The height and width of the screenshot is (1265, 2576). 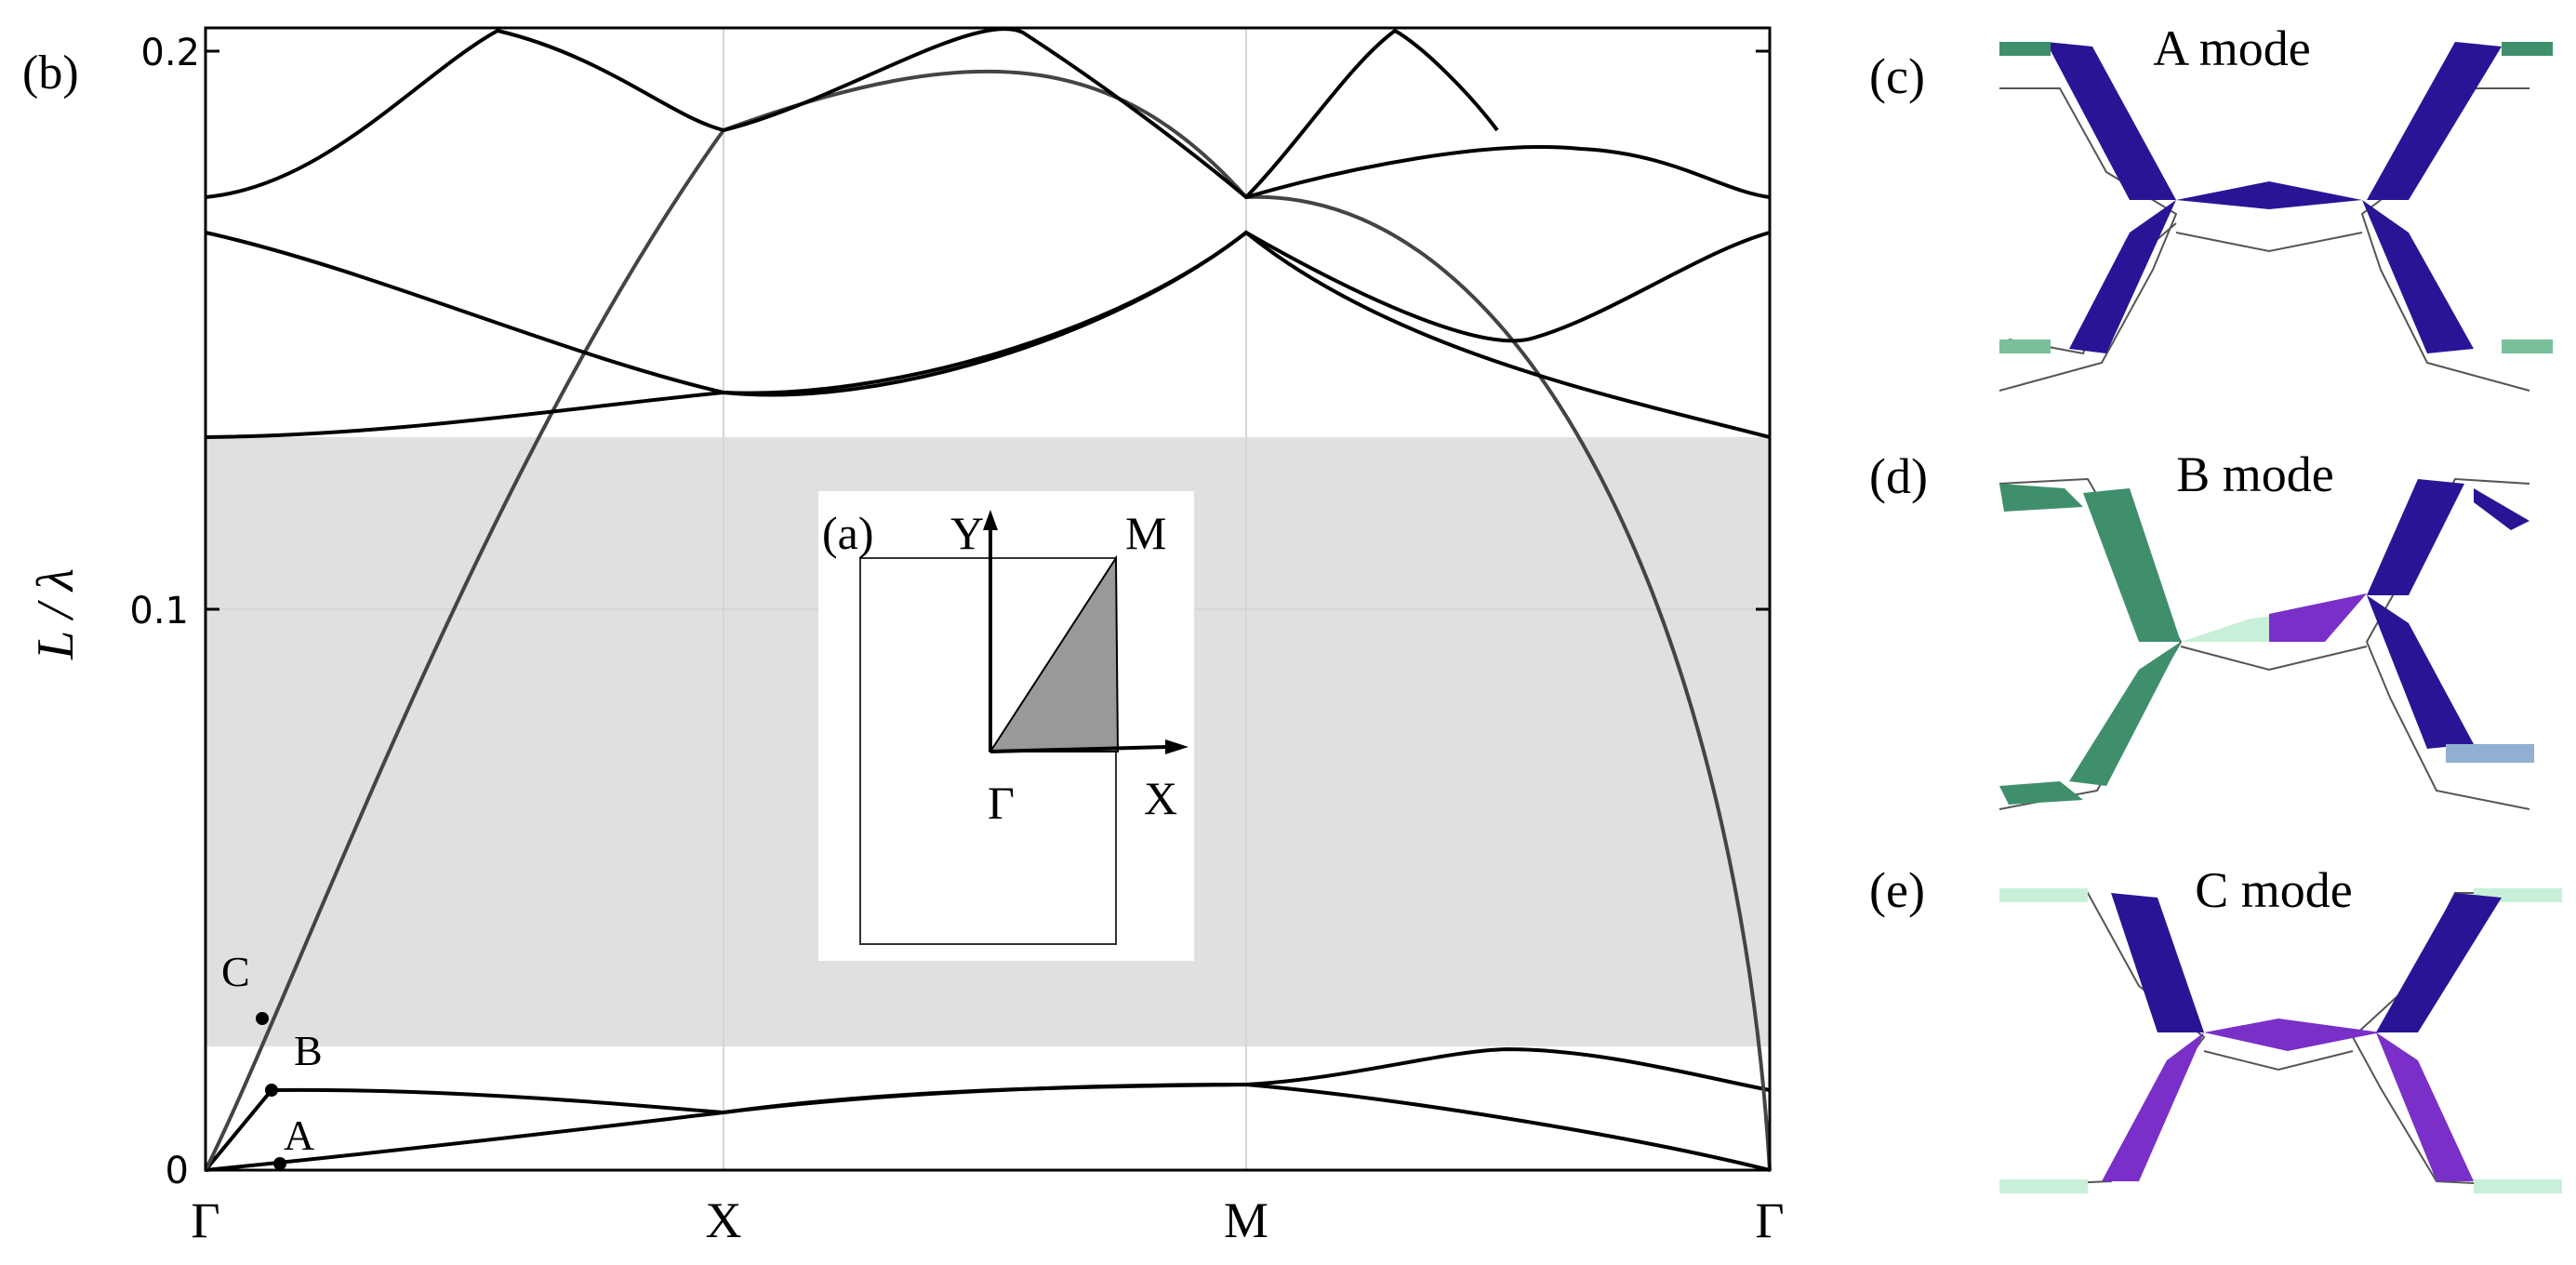 I want to click on band-acoustic-a, so click(x=988, y=1127).